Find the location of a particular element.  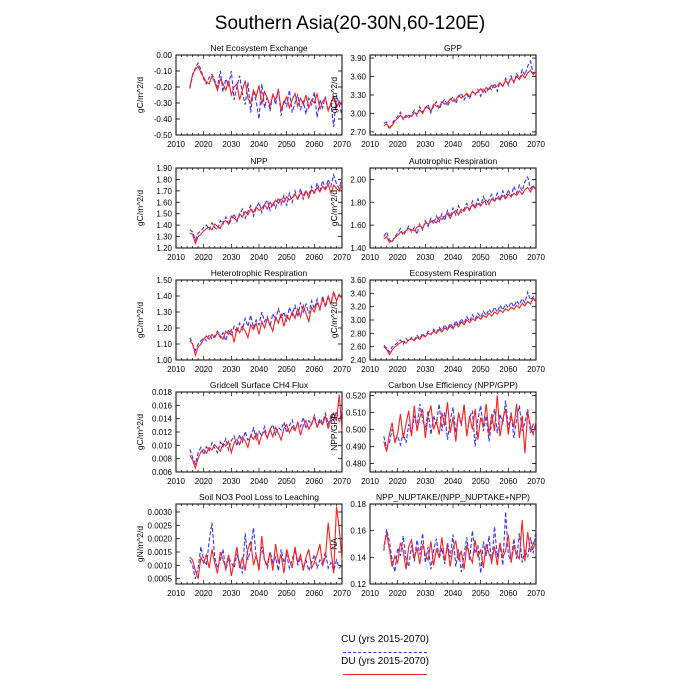

y-tick-label: 0.0005 is located at coordinates (160, 579).